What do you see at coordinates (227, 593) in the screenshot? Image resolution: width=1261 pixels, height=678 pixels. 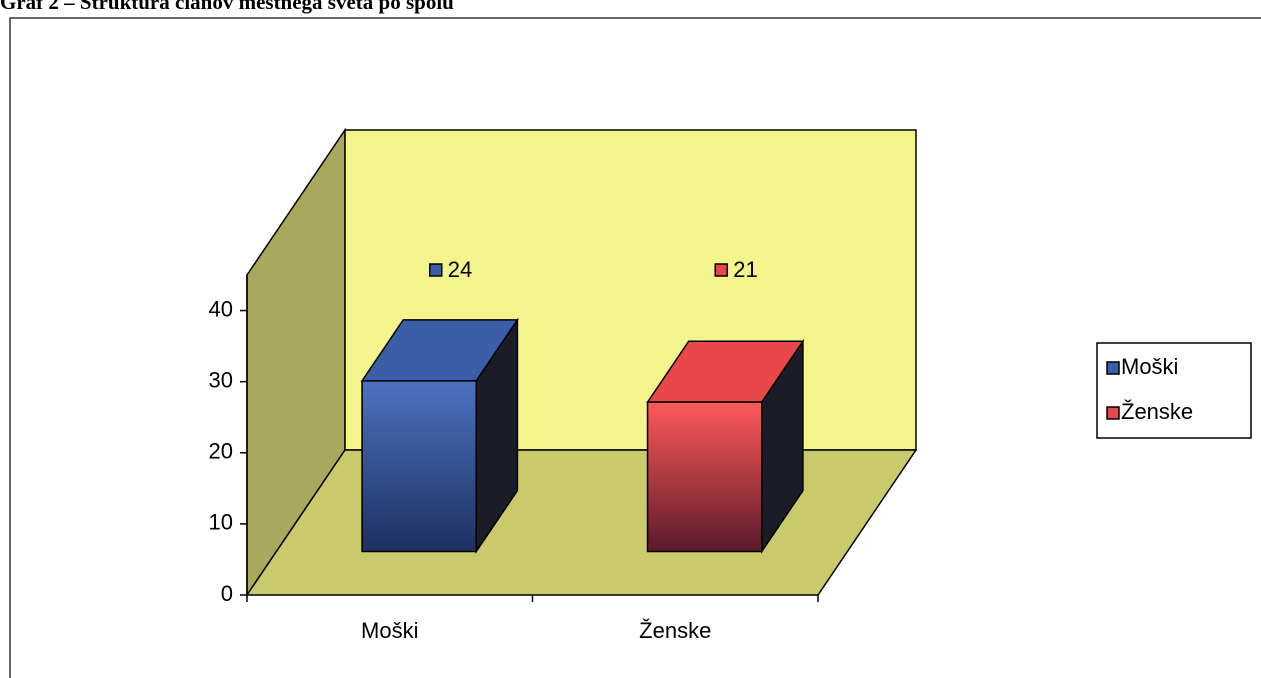 I see `y-tick-label: 0` at bounding box center [227, 593].